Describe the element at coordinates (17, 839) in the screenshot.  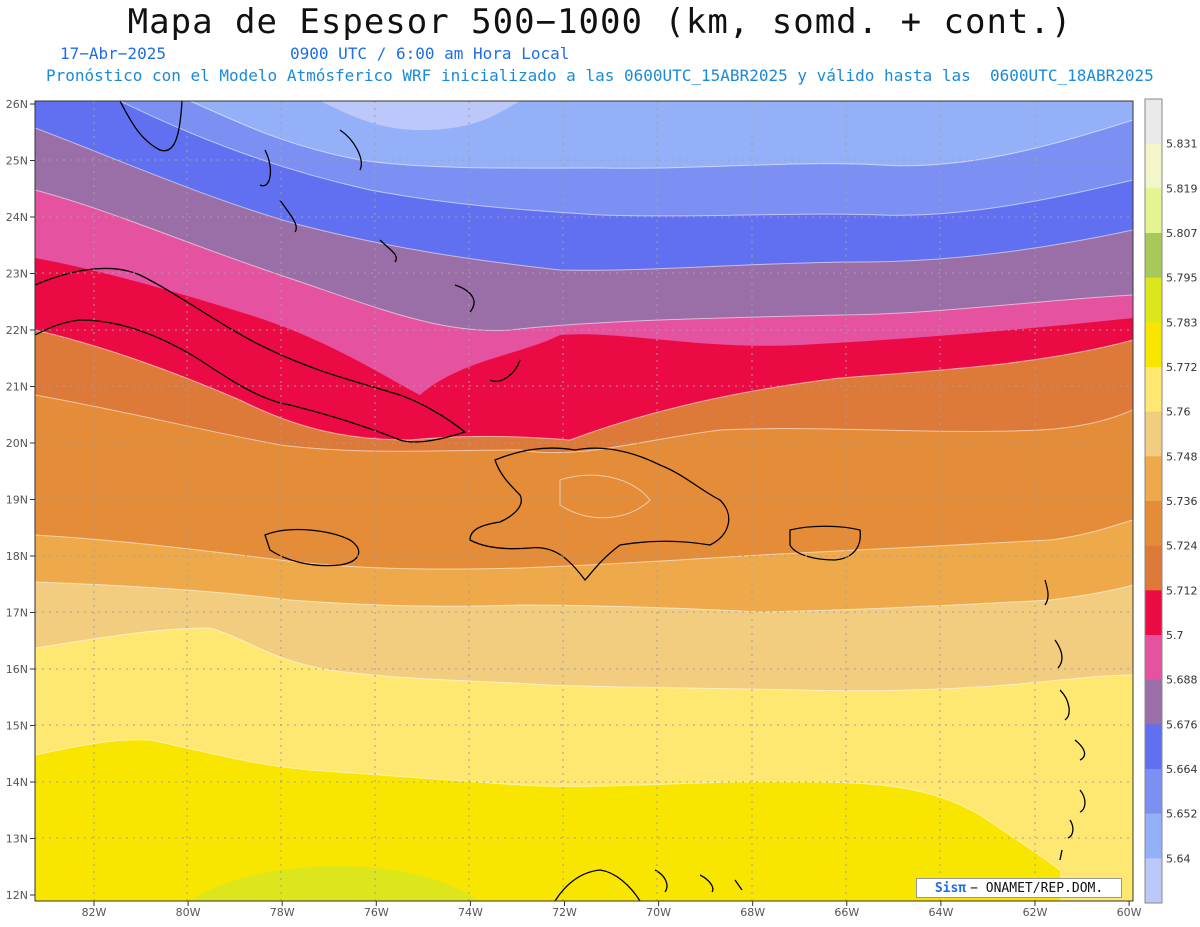
I see `lat-tick-label: 13N` at that location.